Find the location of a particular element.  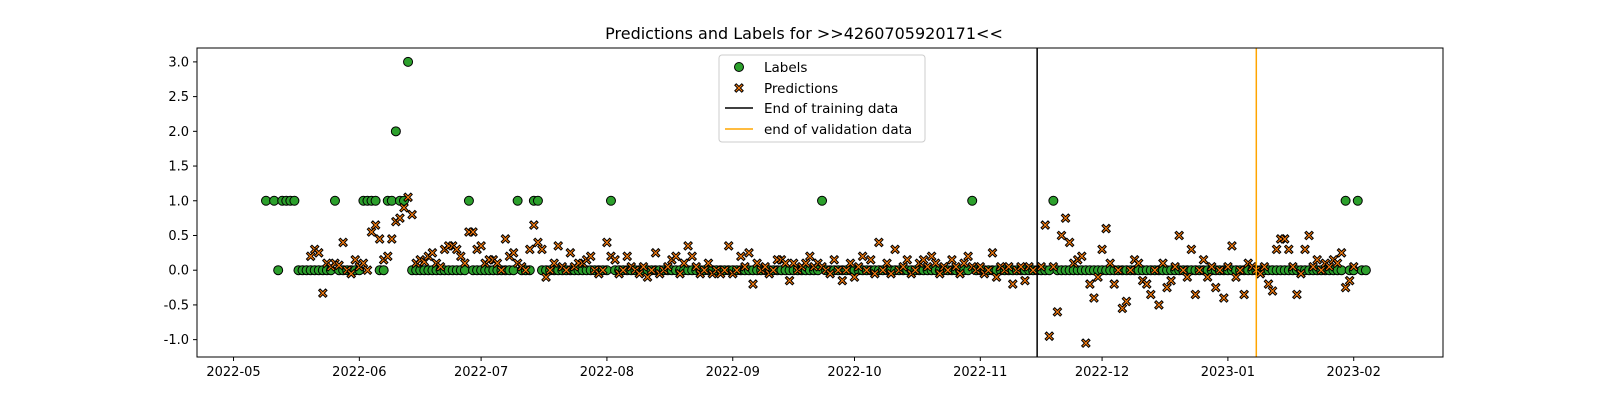

y-tick-label: 1.0 is located at coordinates (178, 201).